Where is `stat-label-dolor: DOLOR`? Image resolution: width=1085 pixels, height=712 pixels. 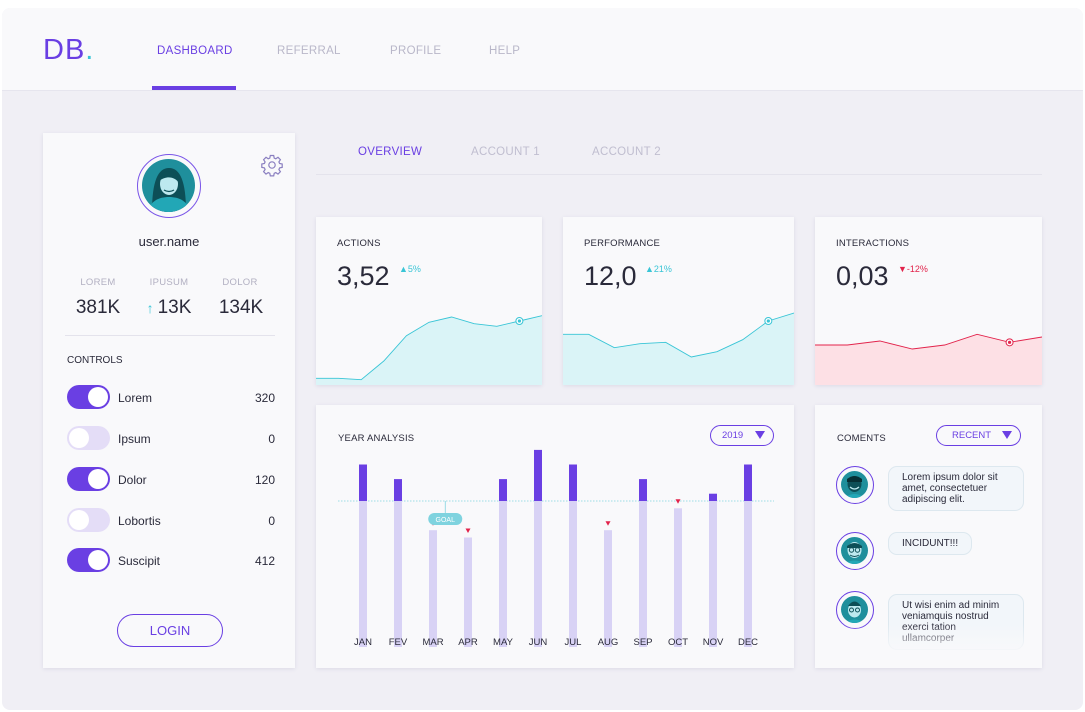 stat-label-dolor: DOLOR is located at coordinates (240, 282).